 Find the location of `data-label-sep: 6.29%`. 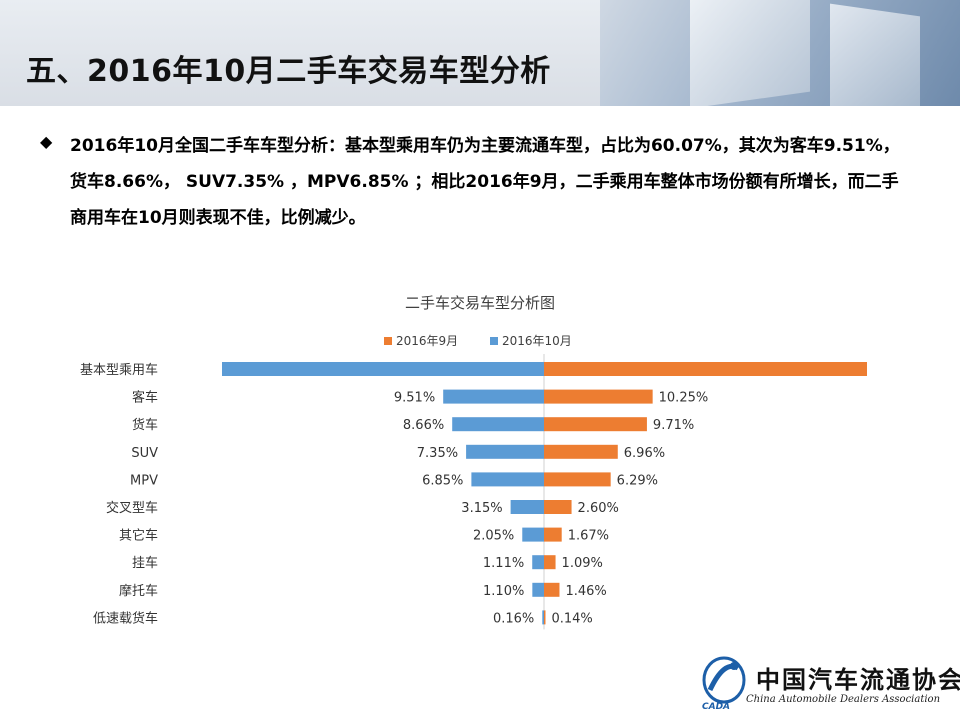

data-label-sep: 6.29% is located at coordinates (637, 480).